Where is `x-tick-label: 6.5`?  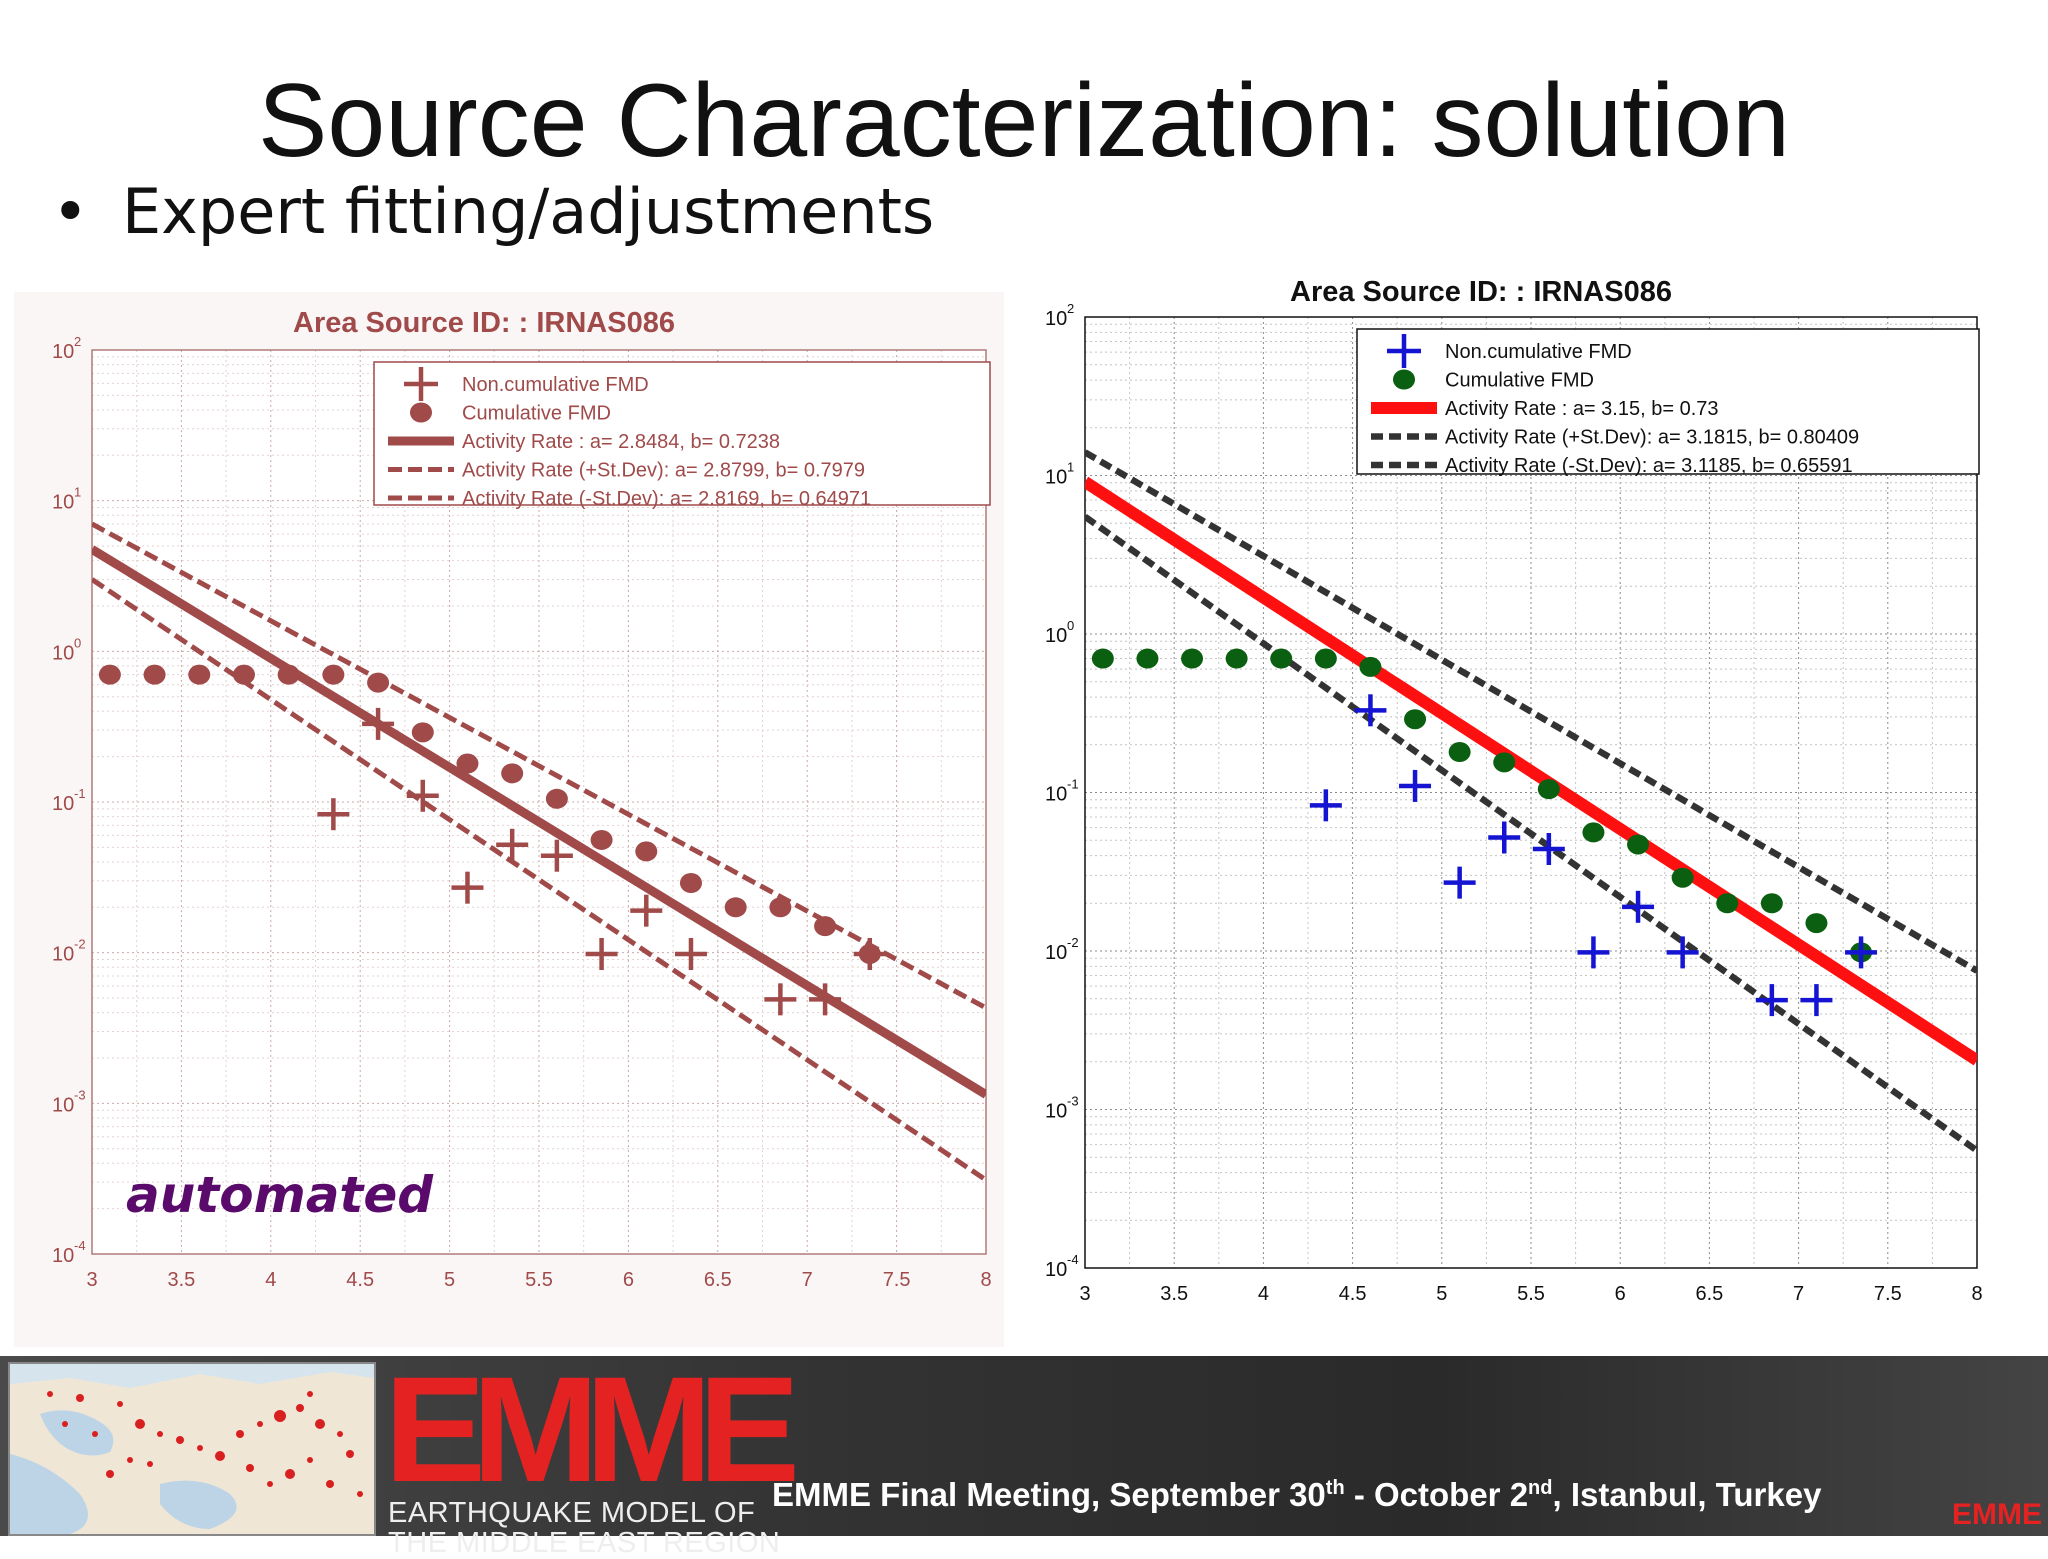 x-tick-label: 6.5 is located at coordinates (718, 1280).